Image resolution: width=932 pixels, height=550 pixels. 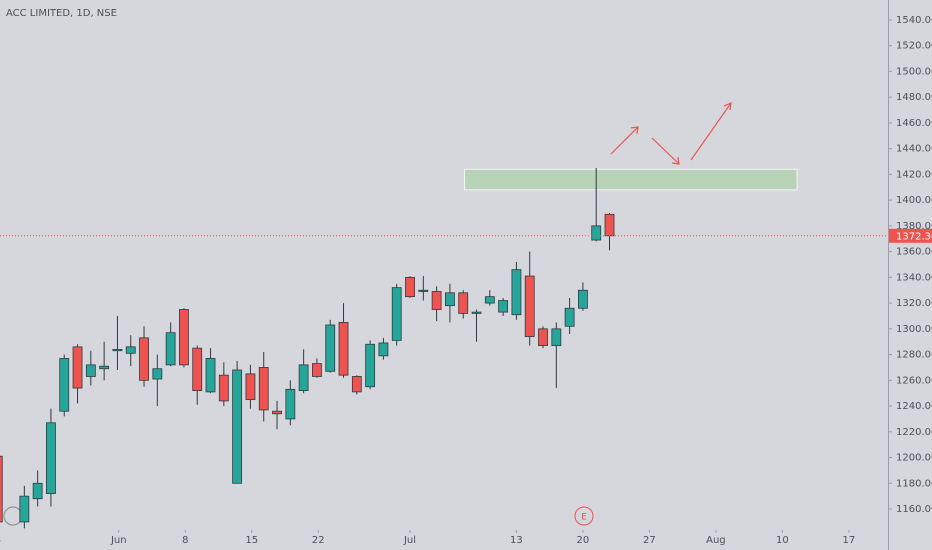 What do you see at coordinates (914, 200) in the screenshot?
I see `y-tick-label: 1400.00` at bounding box center [914, 200].